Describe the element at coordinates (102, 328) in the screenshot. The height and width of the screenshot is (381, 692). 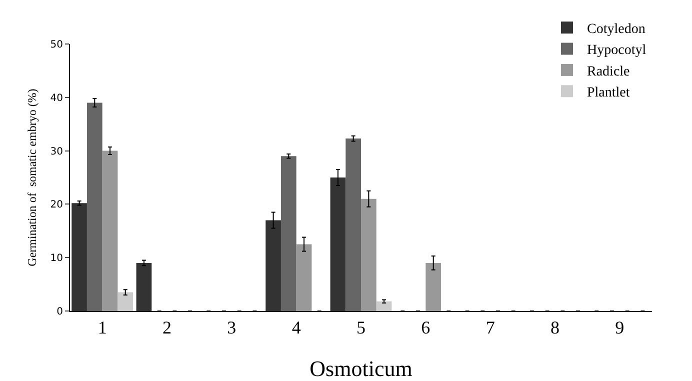
I see `x-tick-label: 1` at that location.